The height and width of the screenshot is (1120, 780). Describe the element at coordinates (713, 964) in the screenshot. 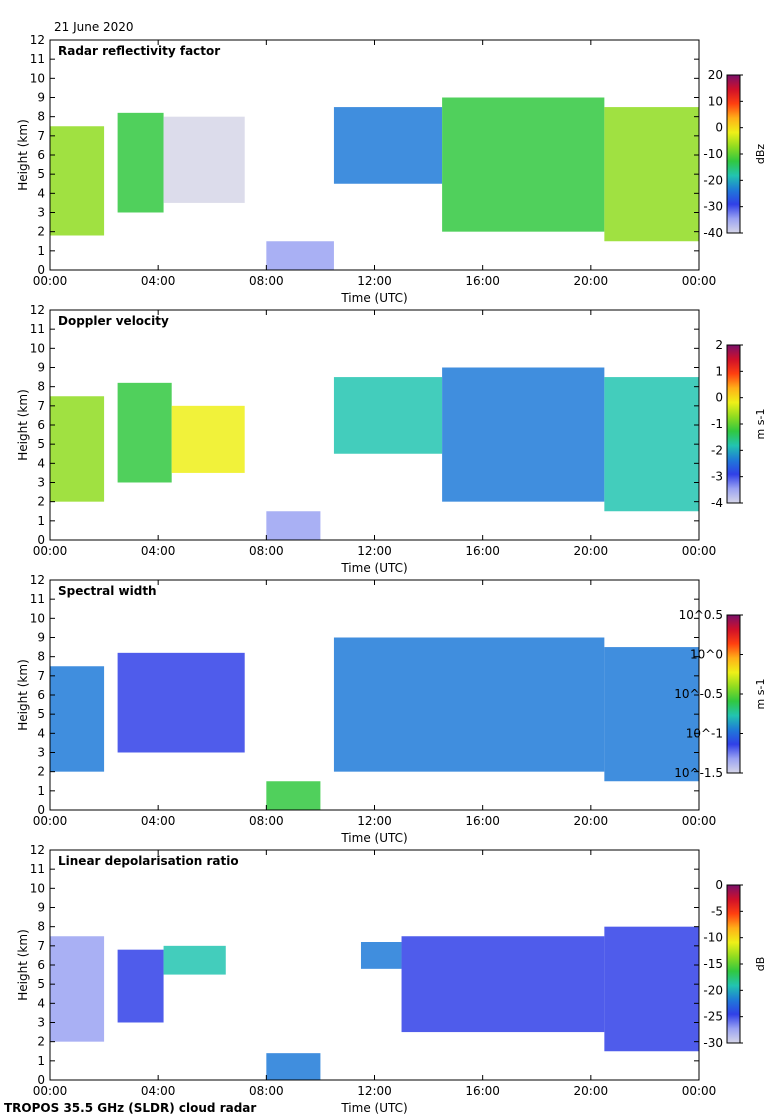

I see `colorbar-tick-label: -15` at that location.